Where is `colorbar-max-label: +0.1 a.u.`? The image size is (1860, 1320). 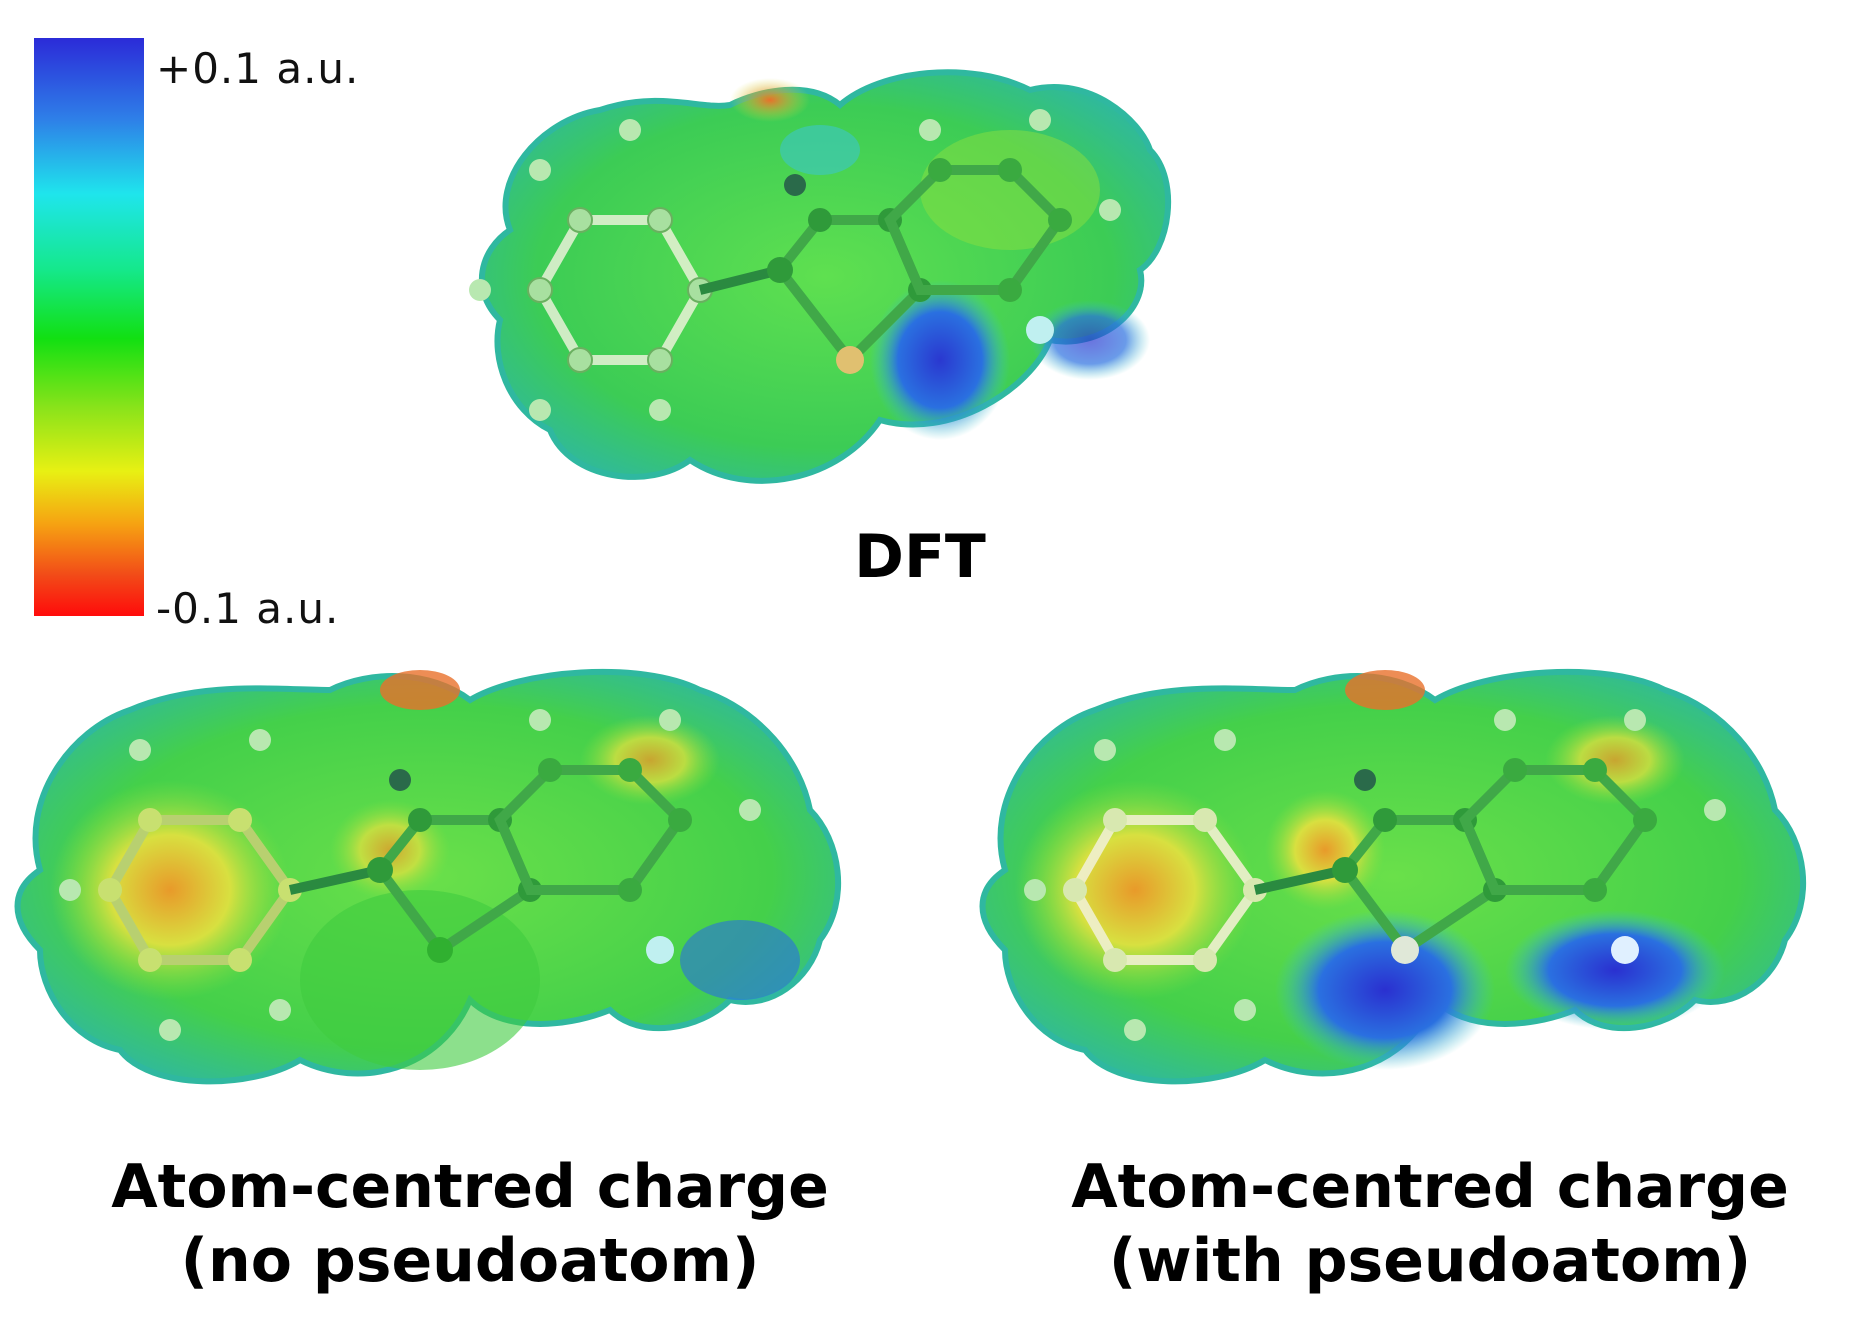 colorbar-max-label: +0.1 a.u. is located at coordinates (258, 68).